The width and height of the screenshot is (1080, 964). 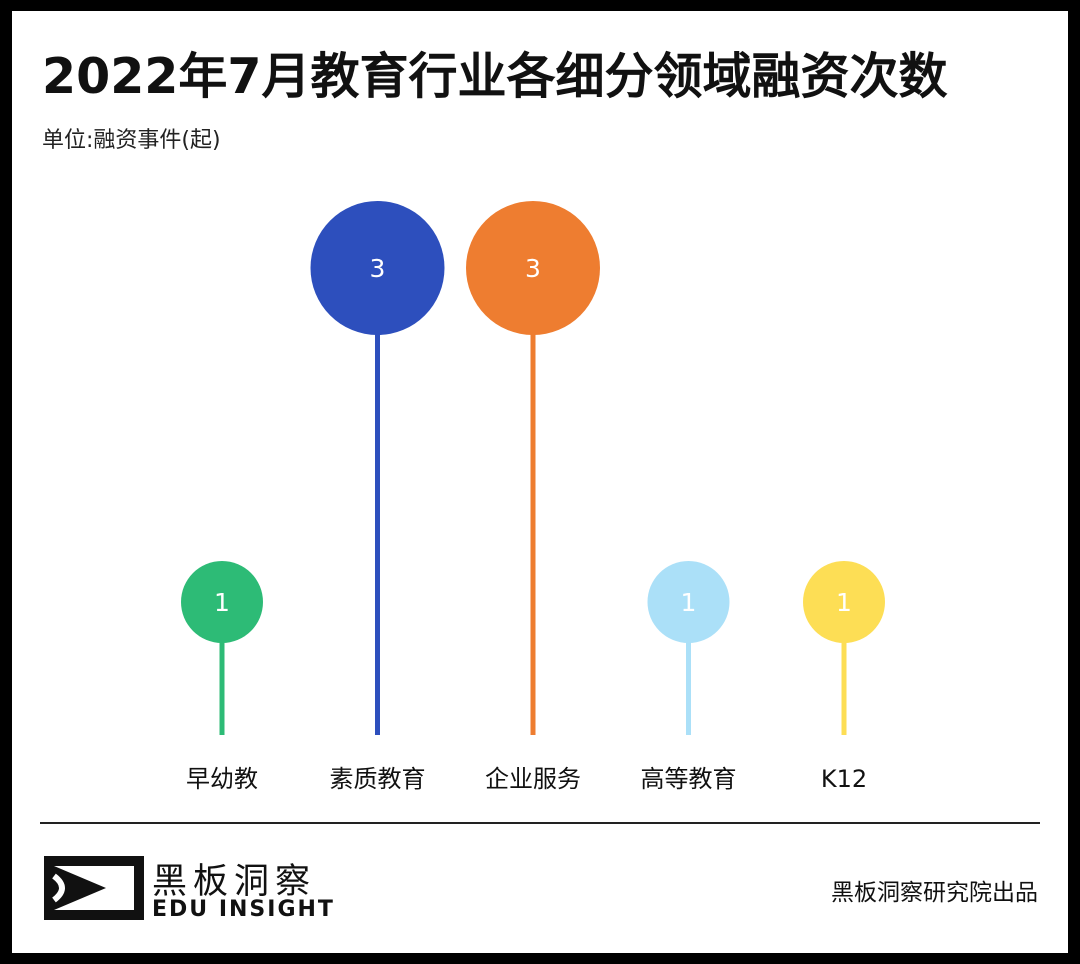 What do you see at coordinates (243, 909) in the screenshot?
I see `brand-name-en: EDU INSIGHT` at bounding box center [243, 909].